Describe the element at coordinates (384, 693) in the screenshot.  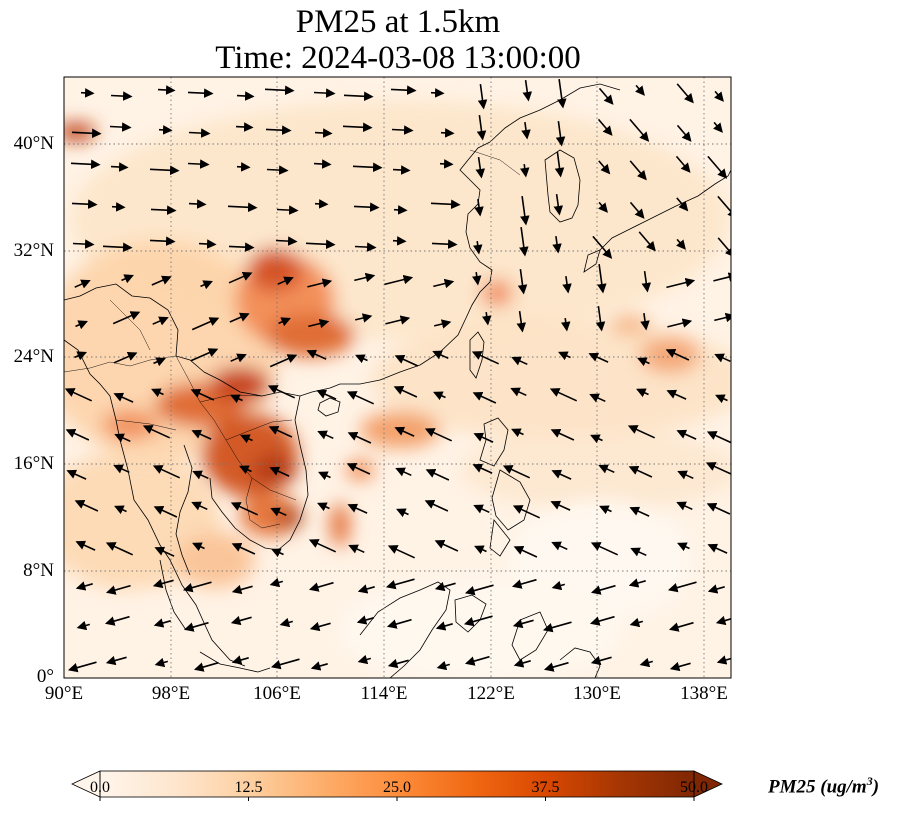
I see `lon-tick-114e: 114°E` at that location.